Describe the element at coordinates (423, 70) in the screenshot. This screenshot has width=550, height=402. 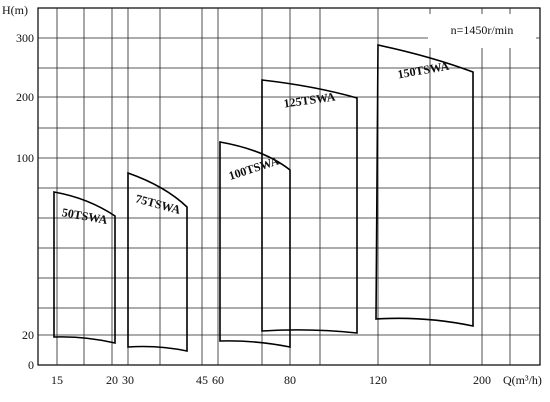
I see `region-label: 150TSWA` at that location.